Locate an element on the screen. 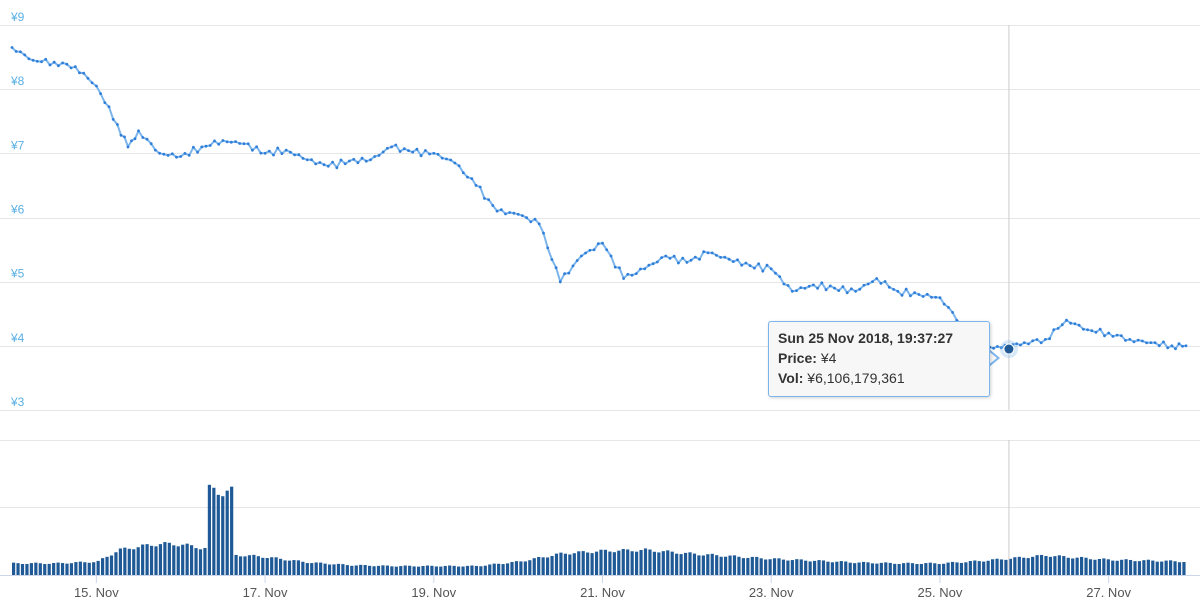 This screenshot has height=610, width=1200. y-tick-label: ¥9 is located at coordinates (17, 17).